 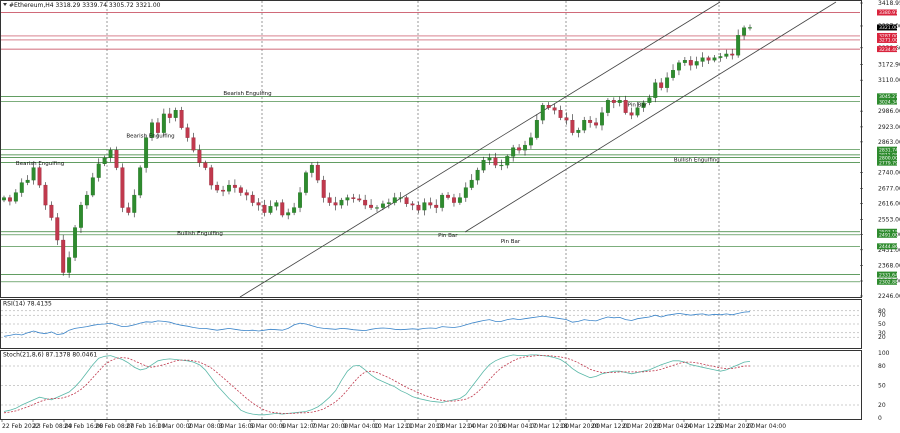 What do you see at coordinates (889, 64) in the screenshot?
I see `y-tick-label: 3172.90` at bounding box center [889, 64].